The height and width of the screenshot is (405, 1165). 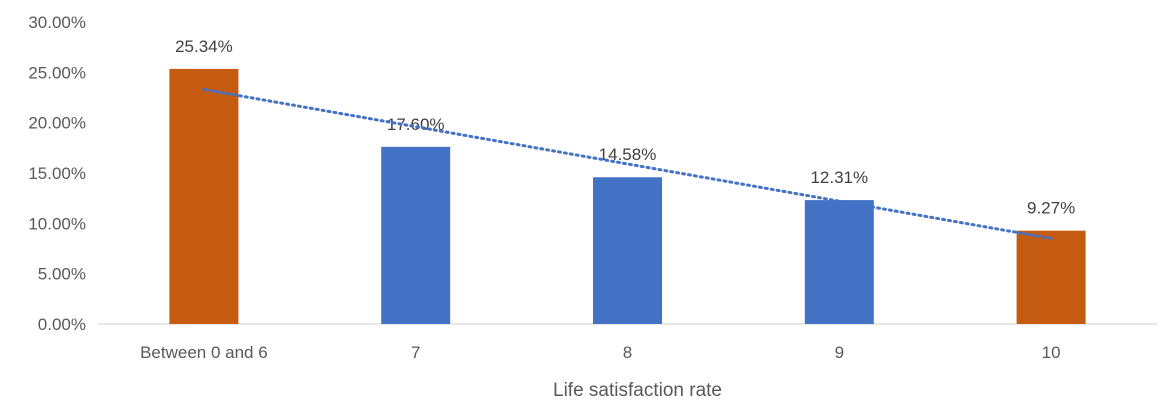 I want to click on y-axis: 0.00% 5.00% 10.00% 15.00% 20.00% 25.00% 30.00%, so click(x=57, y=173).